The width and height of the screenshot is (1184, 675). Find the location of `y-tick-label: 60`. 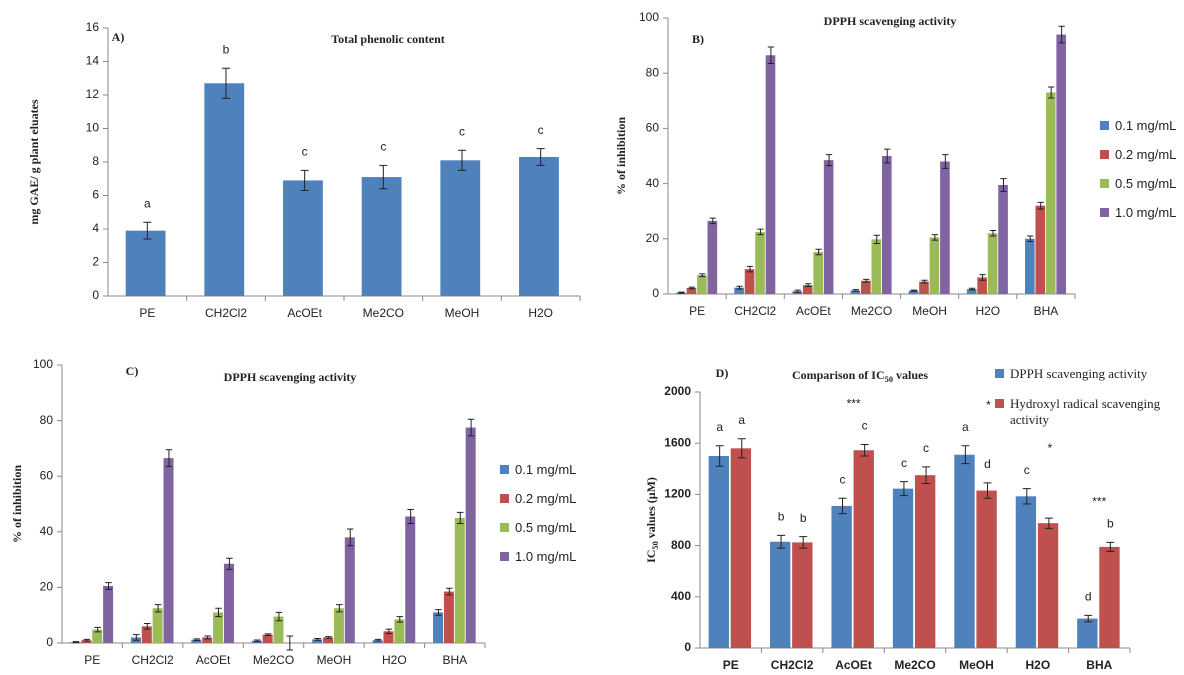

y-tick-label: 60 is located at coordinates (653, 128).